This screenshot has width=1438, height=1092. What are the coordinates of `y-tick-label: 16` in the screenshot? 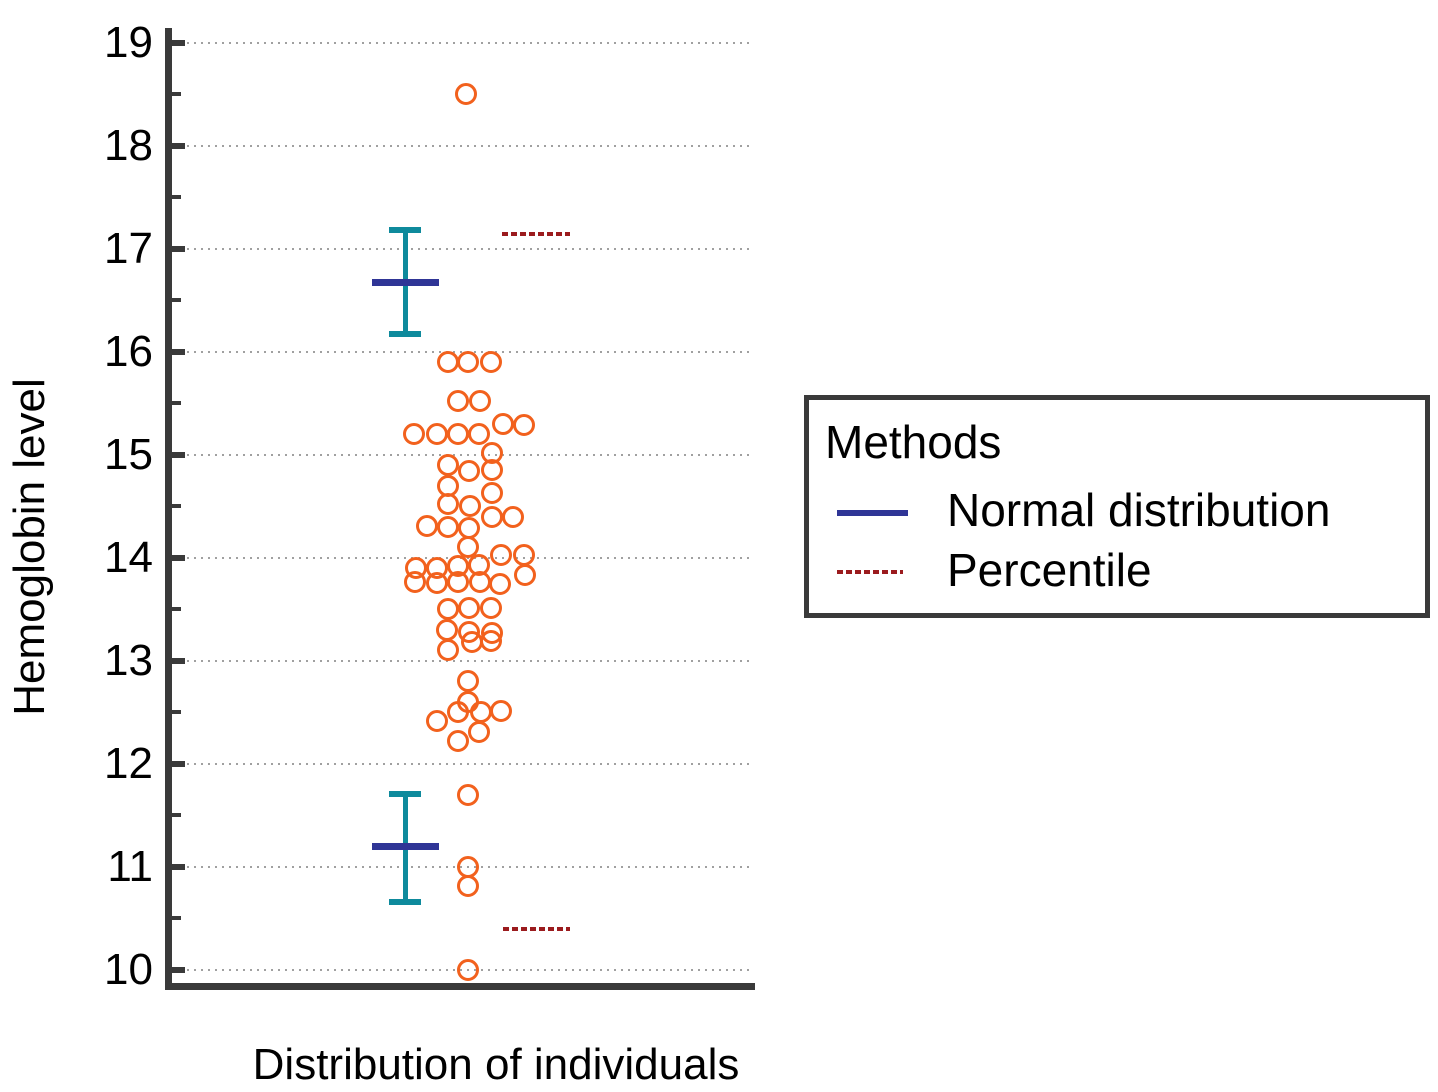 It's located at (128, 351).